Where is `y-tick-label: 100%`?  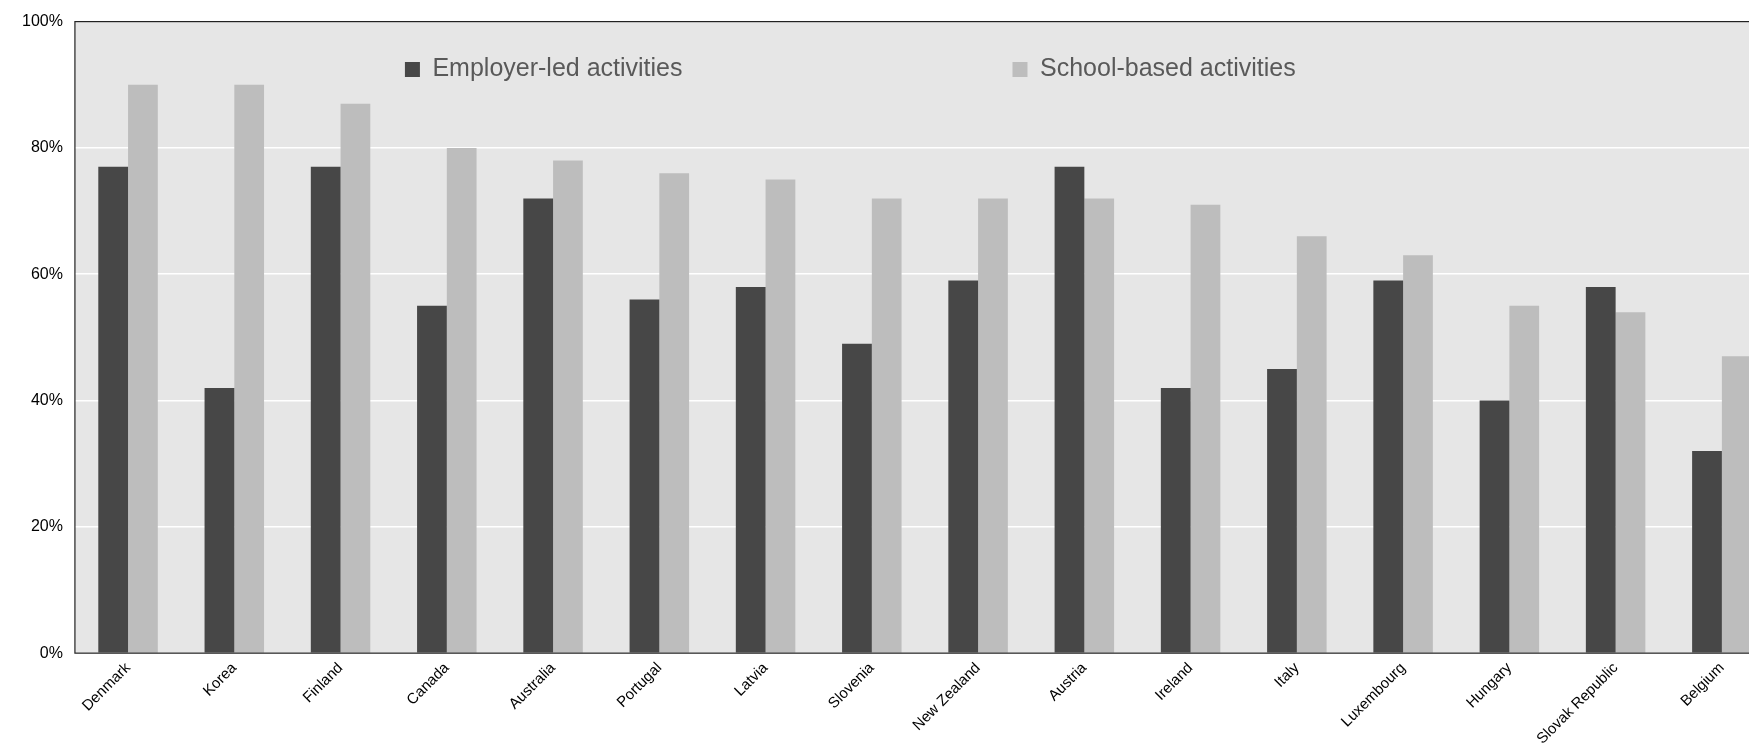 y-tick-label: 100% is located at coordinates (42, 21).